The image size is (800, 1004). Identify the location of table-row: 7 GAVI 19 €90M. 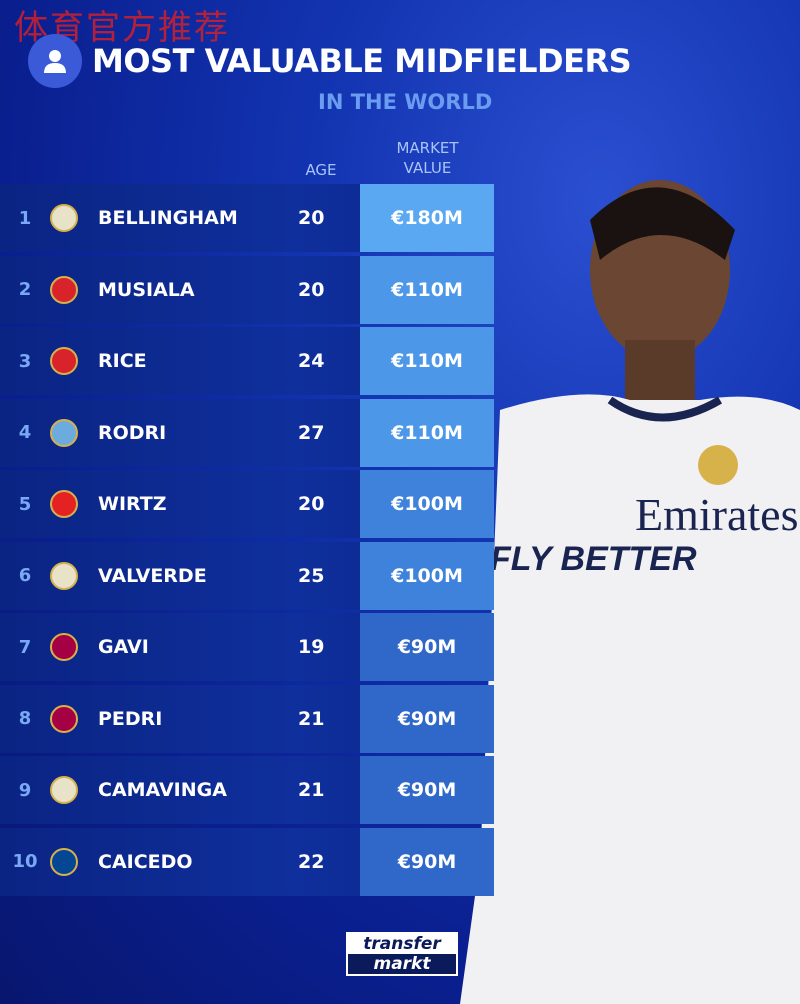
(247, 647).